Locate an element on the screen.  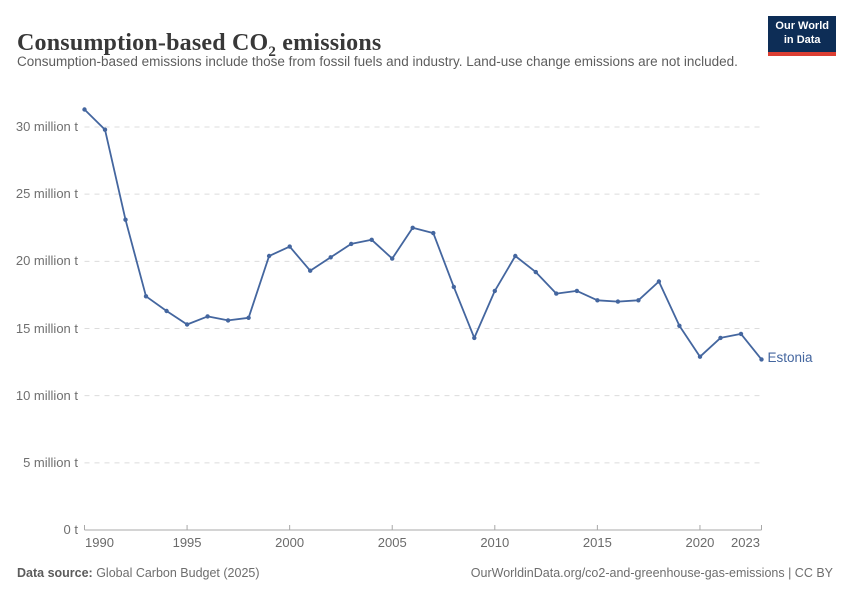
x-tick-label: 2005 is located at coordinates (392, 542).